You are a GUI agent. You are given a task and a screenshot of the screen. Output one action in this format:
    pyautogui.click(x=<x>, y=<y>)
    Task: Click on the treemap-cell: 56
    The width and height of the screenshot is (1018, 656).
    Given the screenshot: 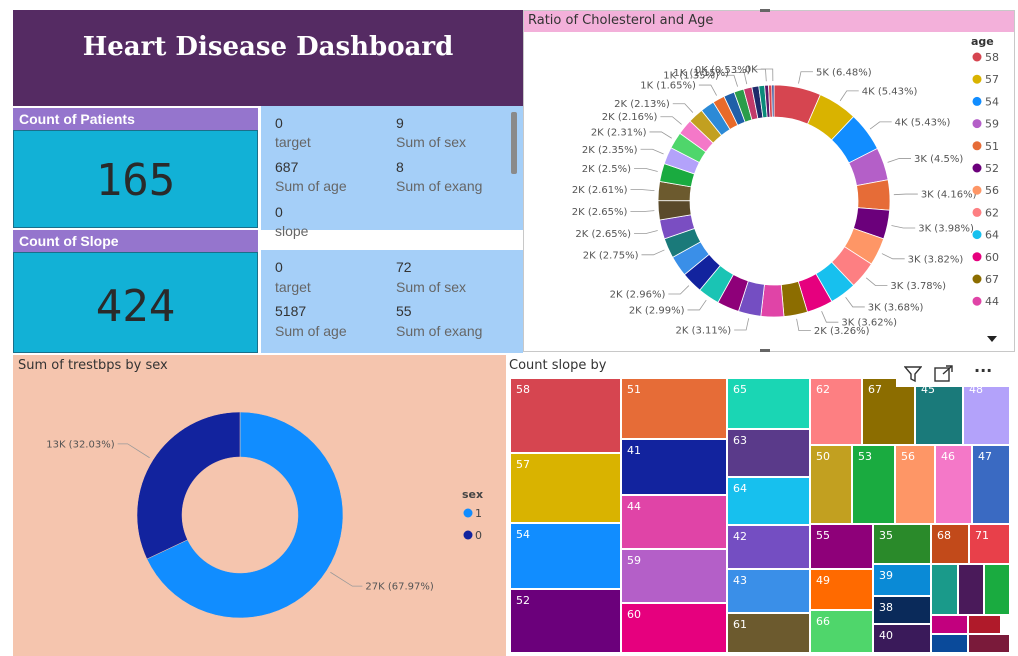 What is the action you would take?
    pyautogui.click(x=915, y=484)
    